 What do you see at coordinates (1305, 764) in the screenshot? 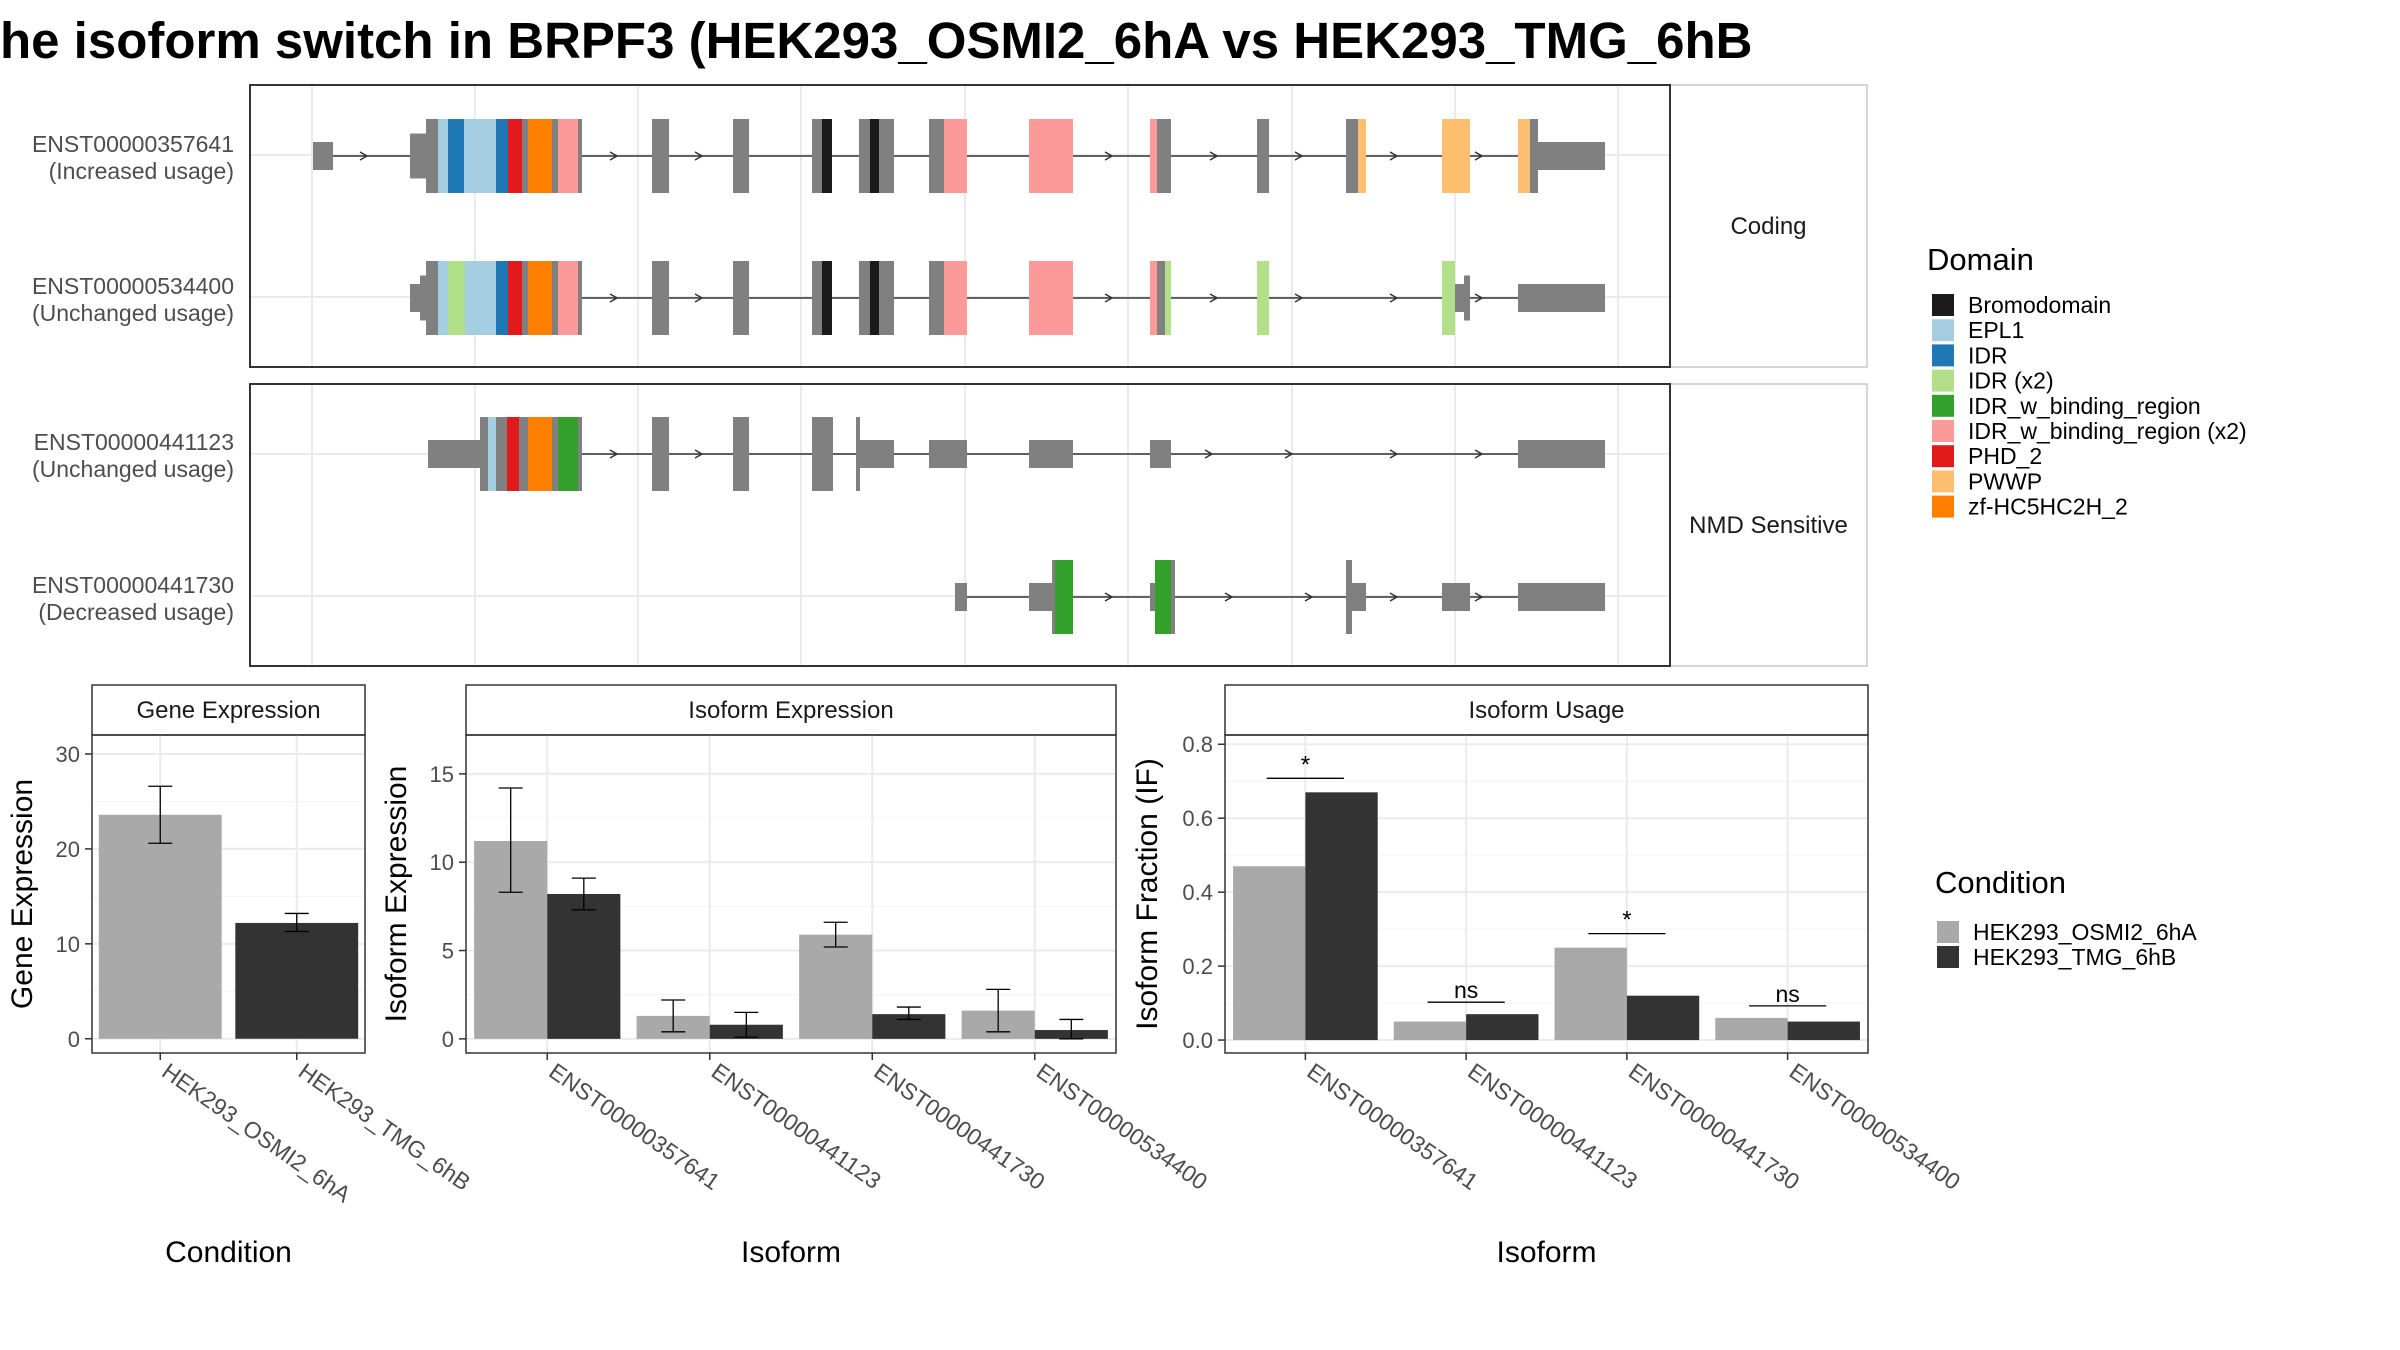
I see `significance-label: *` at bounding box center [1305, 764].